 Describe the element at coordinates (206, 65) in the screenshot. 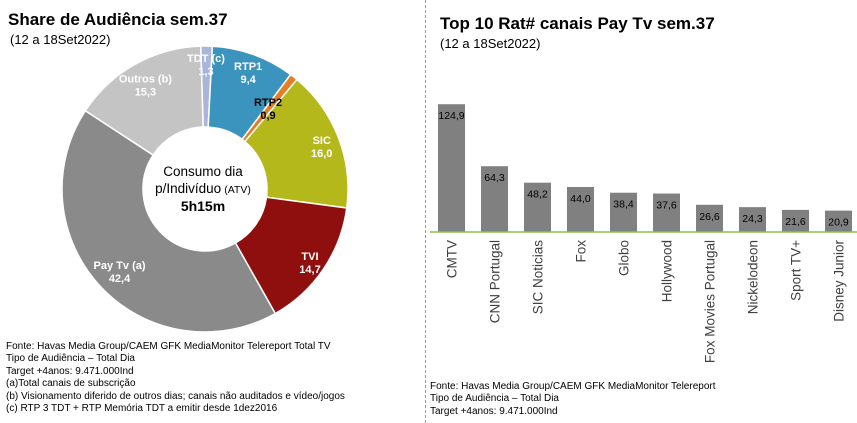

I see `donut-slice-label: TDT (c) 1,3` at that location.